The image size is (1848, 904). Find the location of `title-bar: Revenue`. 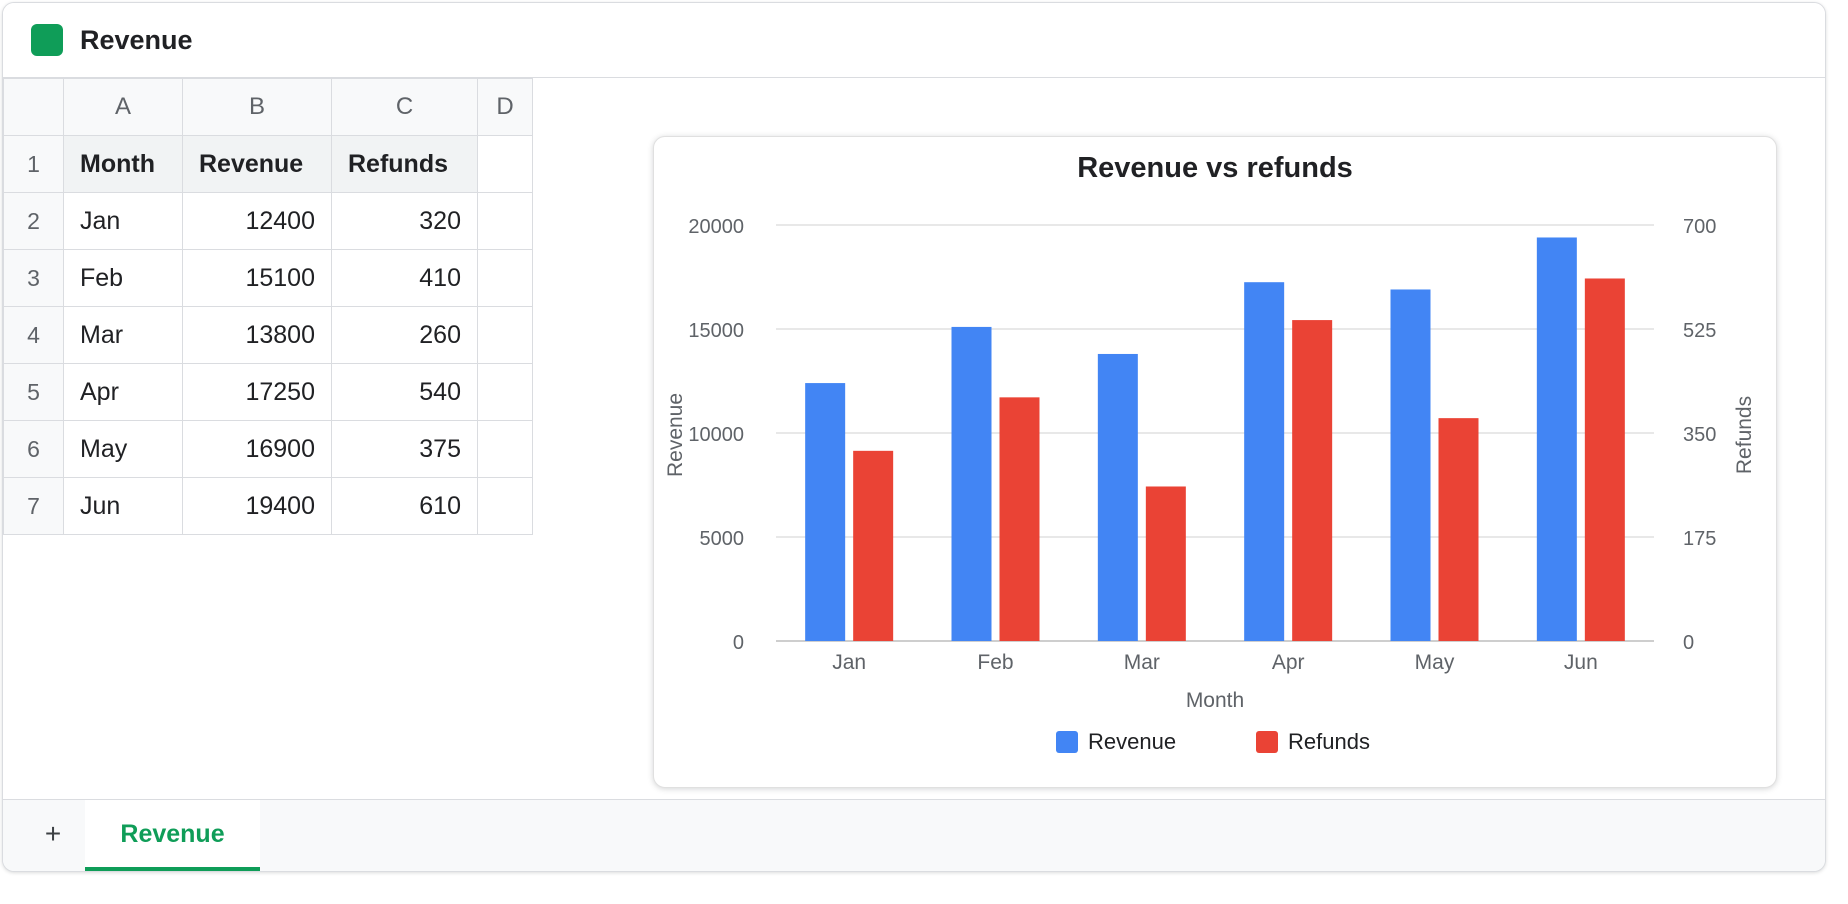

title-bar: Revenue is located at coordinates (914, 40).